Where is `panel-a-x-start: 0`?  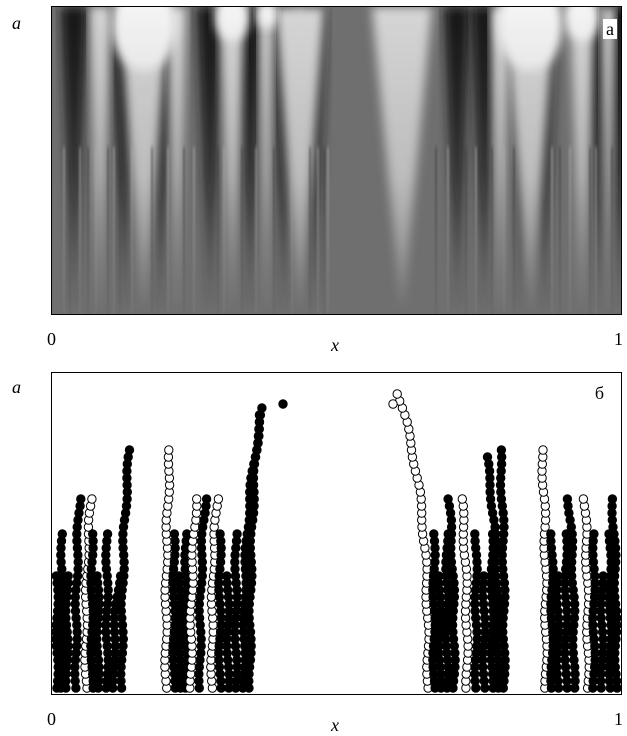 panel-a-x-start: 0 is located at coordinates (51, 339).